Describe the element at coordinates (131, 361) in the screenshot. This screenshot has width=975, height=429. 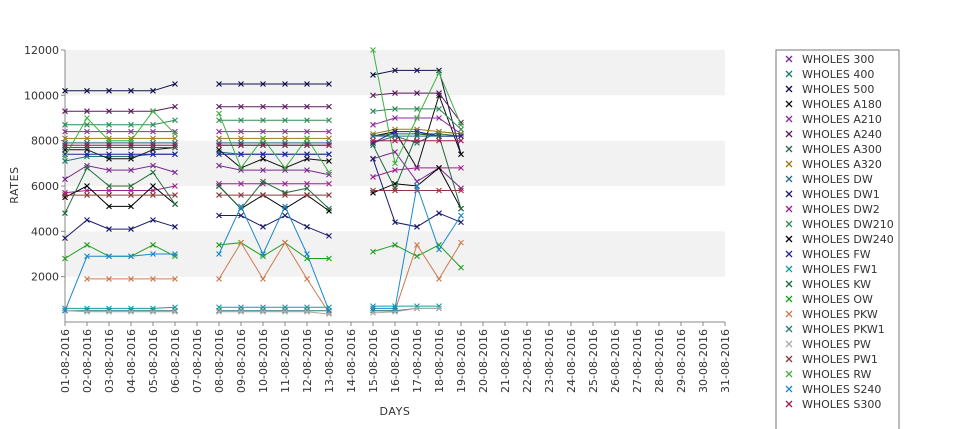
I see `x-tick-label: 04-08-2016` at that location.